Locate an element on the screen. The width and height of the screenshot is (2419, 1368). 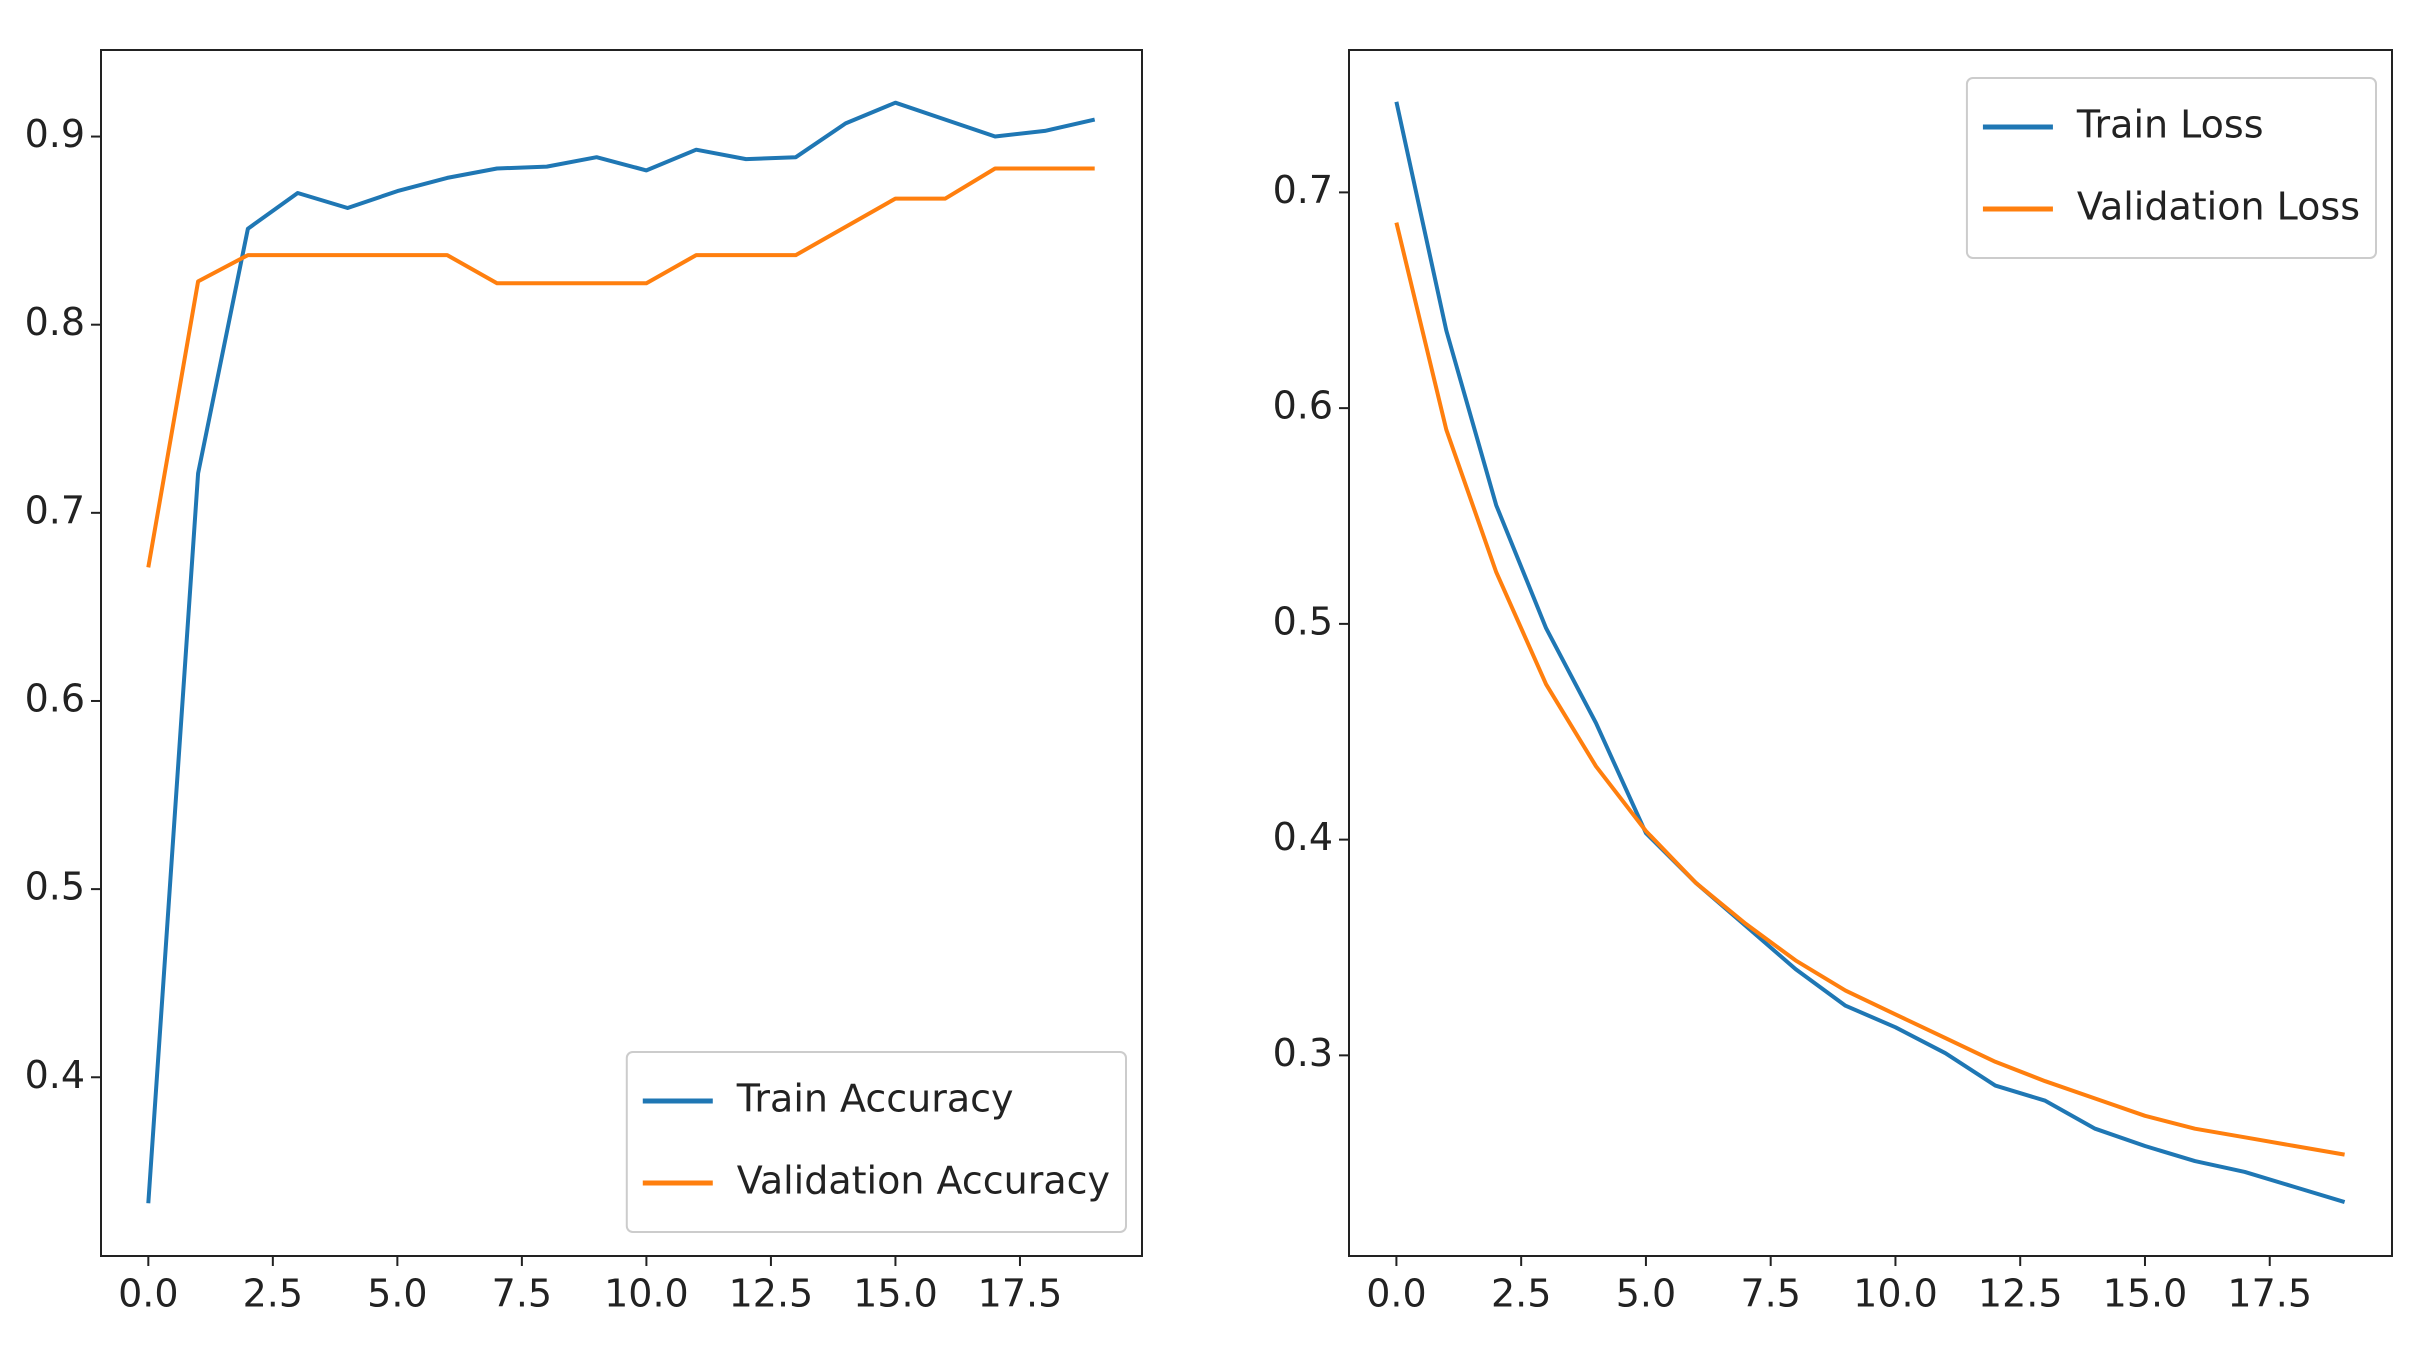
legend: Train Accuracy Validation Accuracy is located at coordinates (876, 1142).